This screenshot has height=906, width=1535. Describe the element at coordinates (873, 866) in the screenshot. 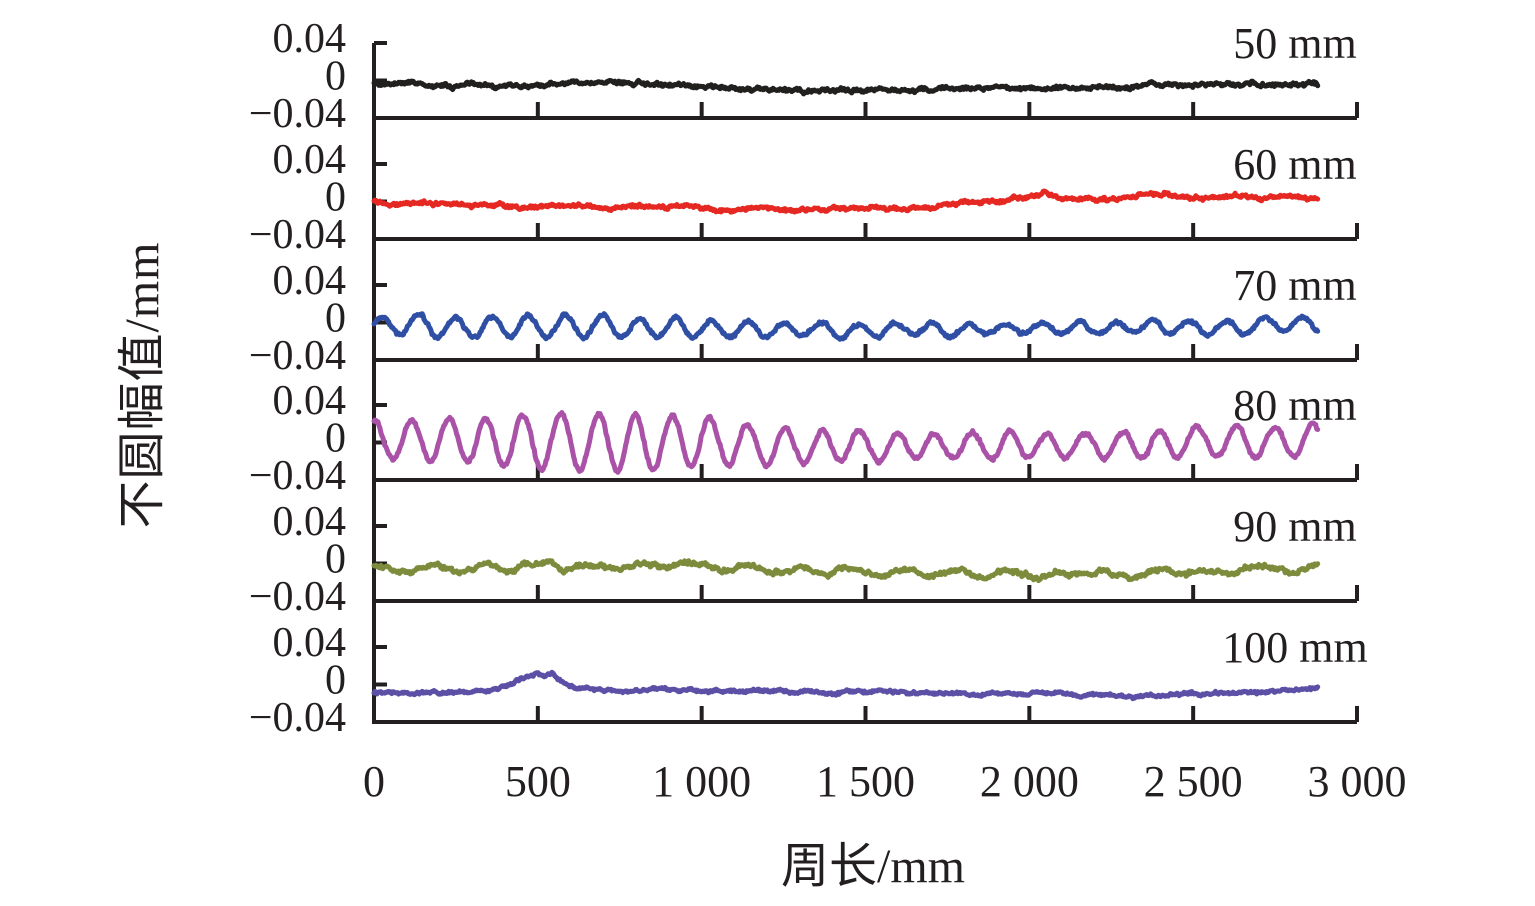

I see `x-axis-label: 周长/mm` at that location.